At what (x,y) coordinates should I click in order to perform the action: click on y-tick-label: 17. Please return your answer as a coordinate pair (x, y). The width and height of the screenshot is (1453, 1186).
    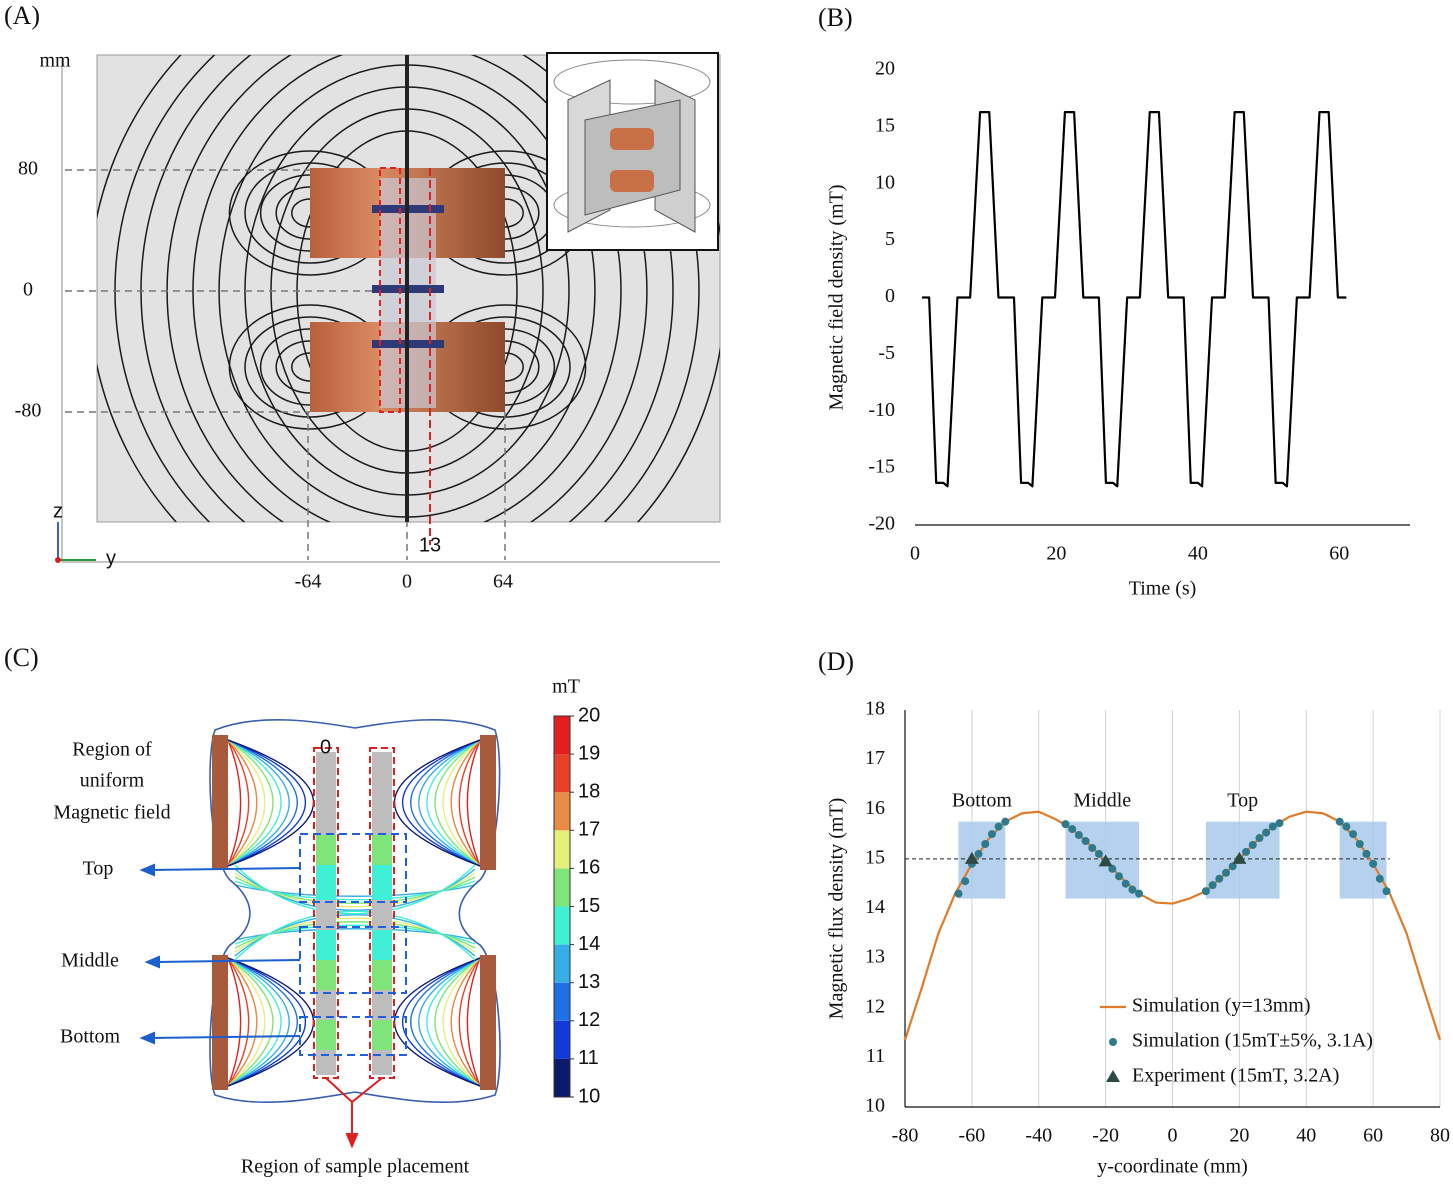
    Looking at the image, I should click on (875, 758).